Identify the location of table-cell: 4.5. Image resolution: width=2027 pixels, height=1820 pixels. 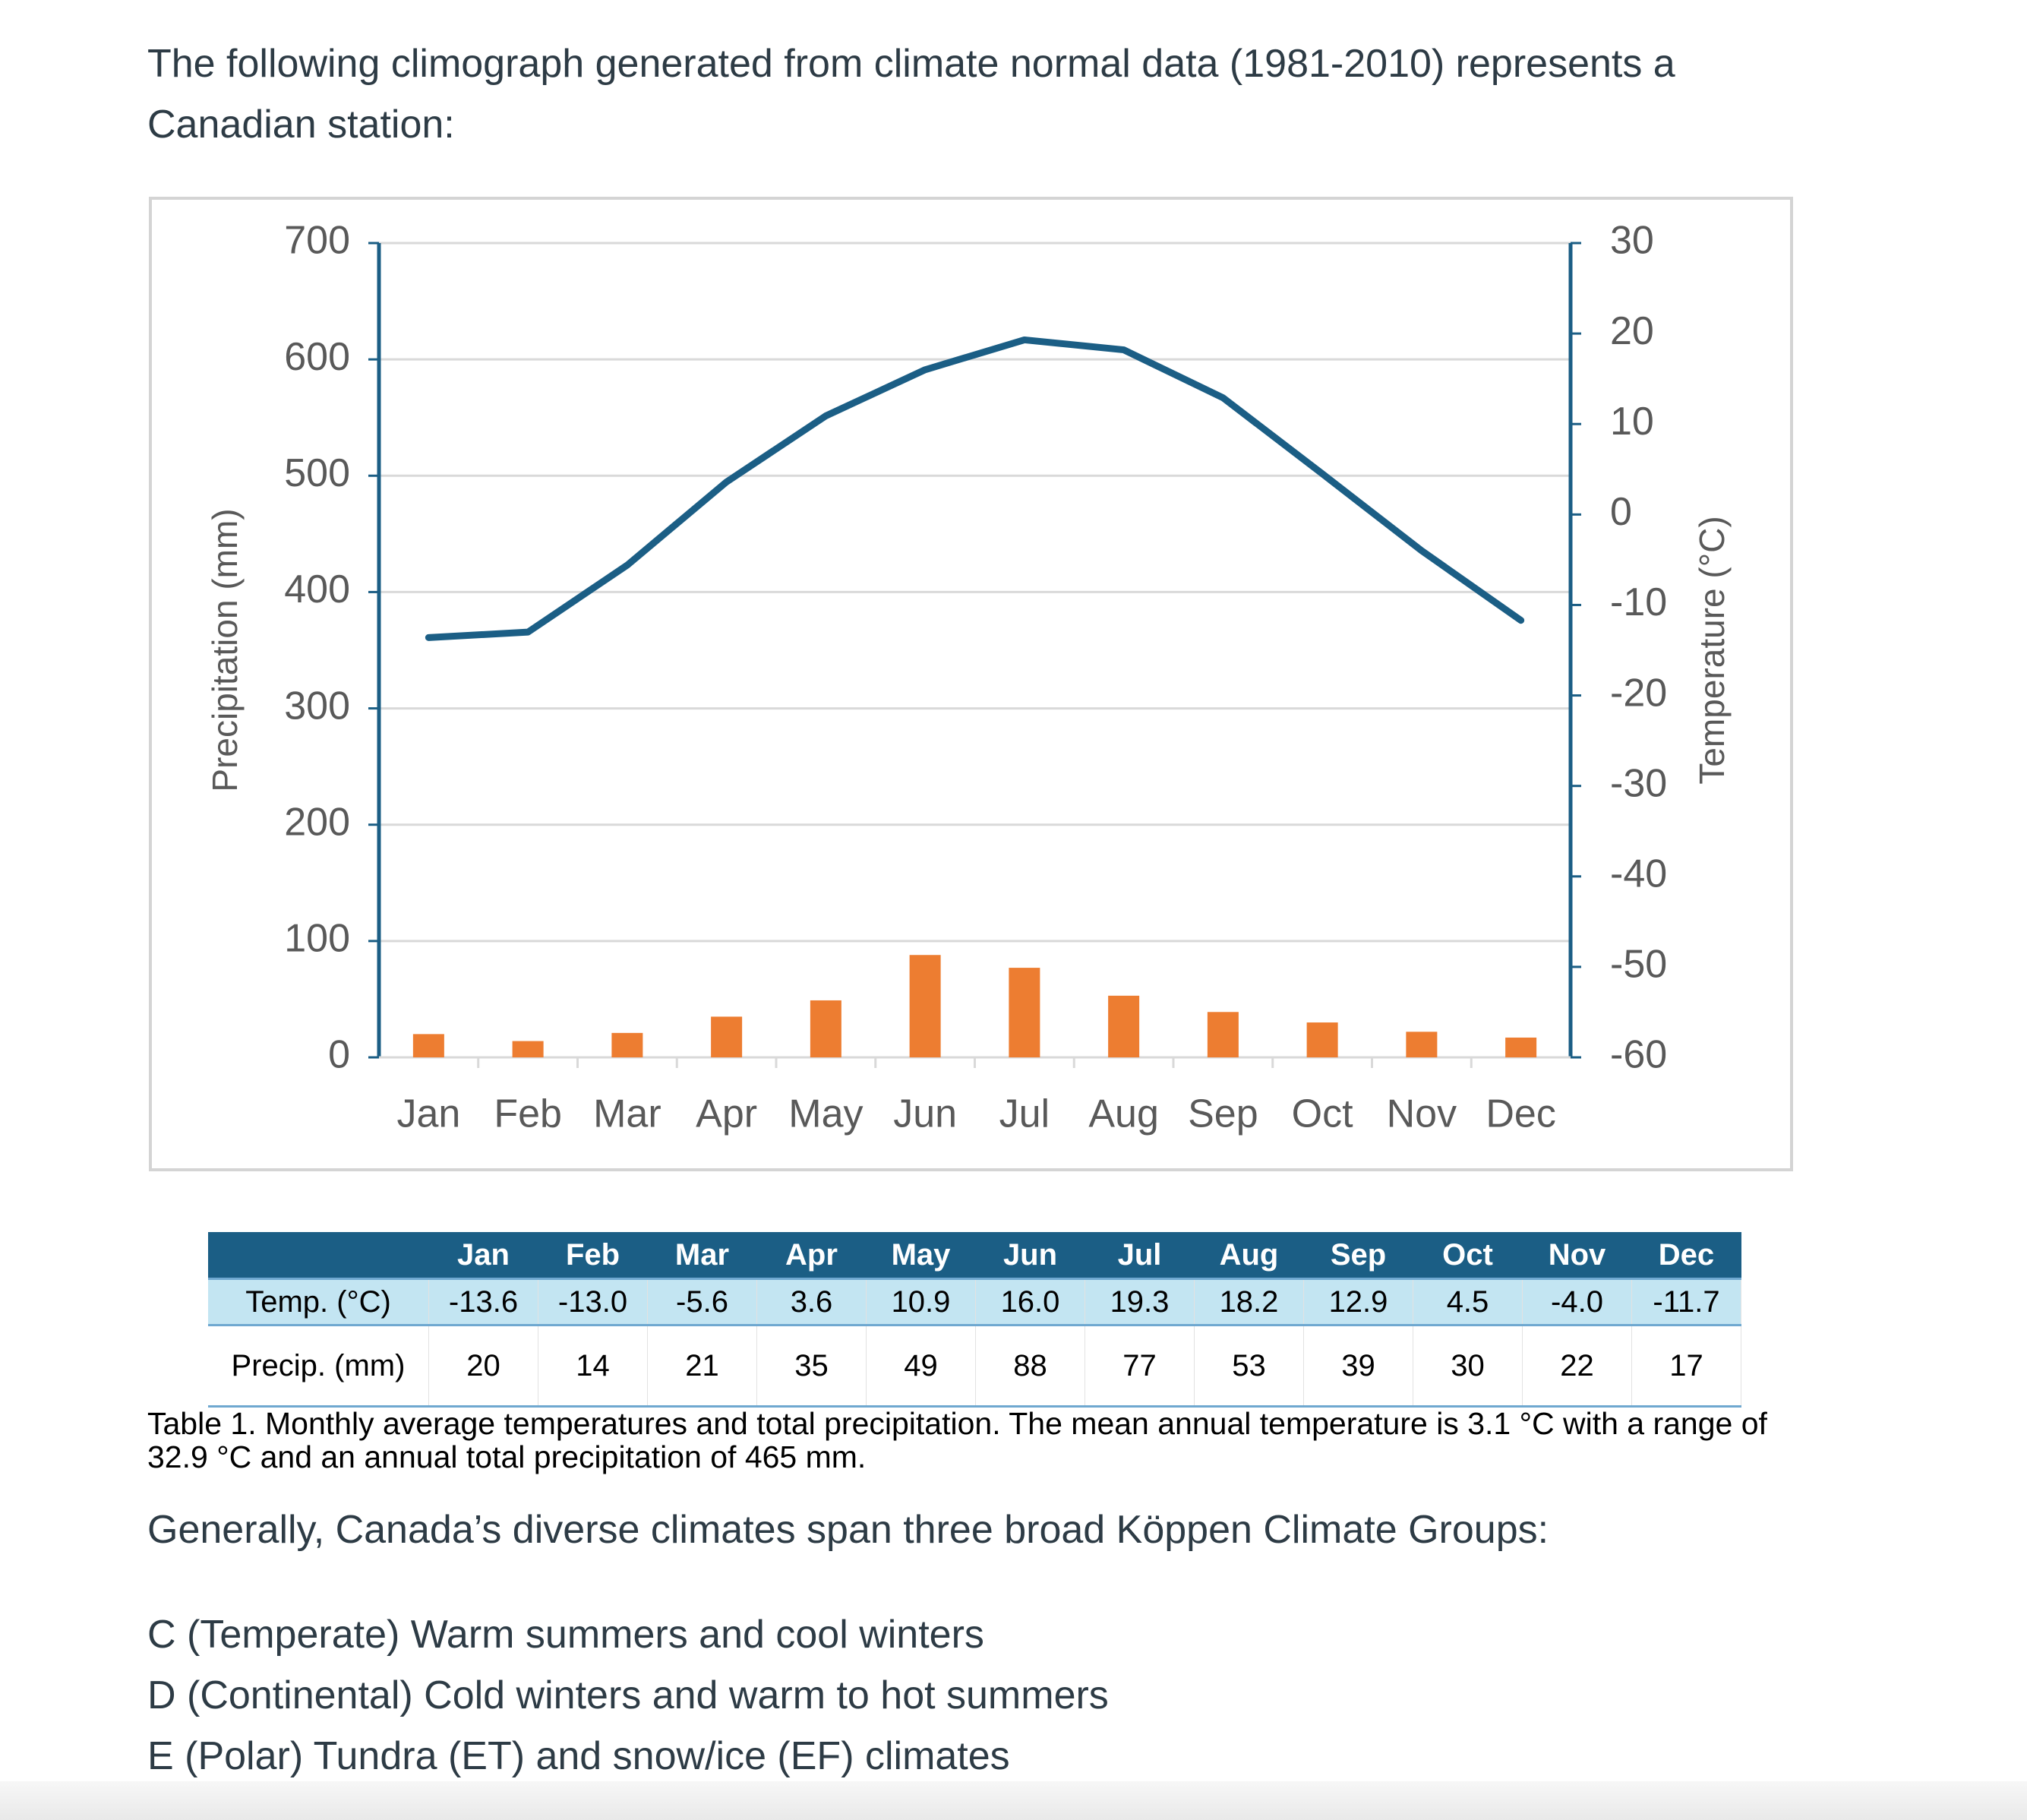
(1468, 1302).